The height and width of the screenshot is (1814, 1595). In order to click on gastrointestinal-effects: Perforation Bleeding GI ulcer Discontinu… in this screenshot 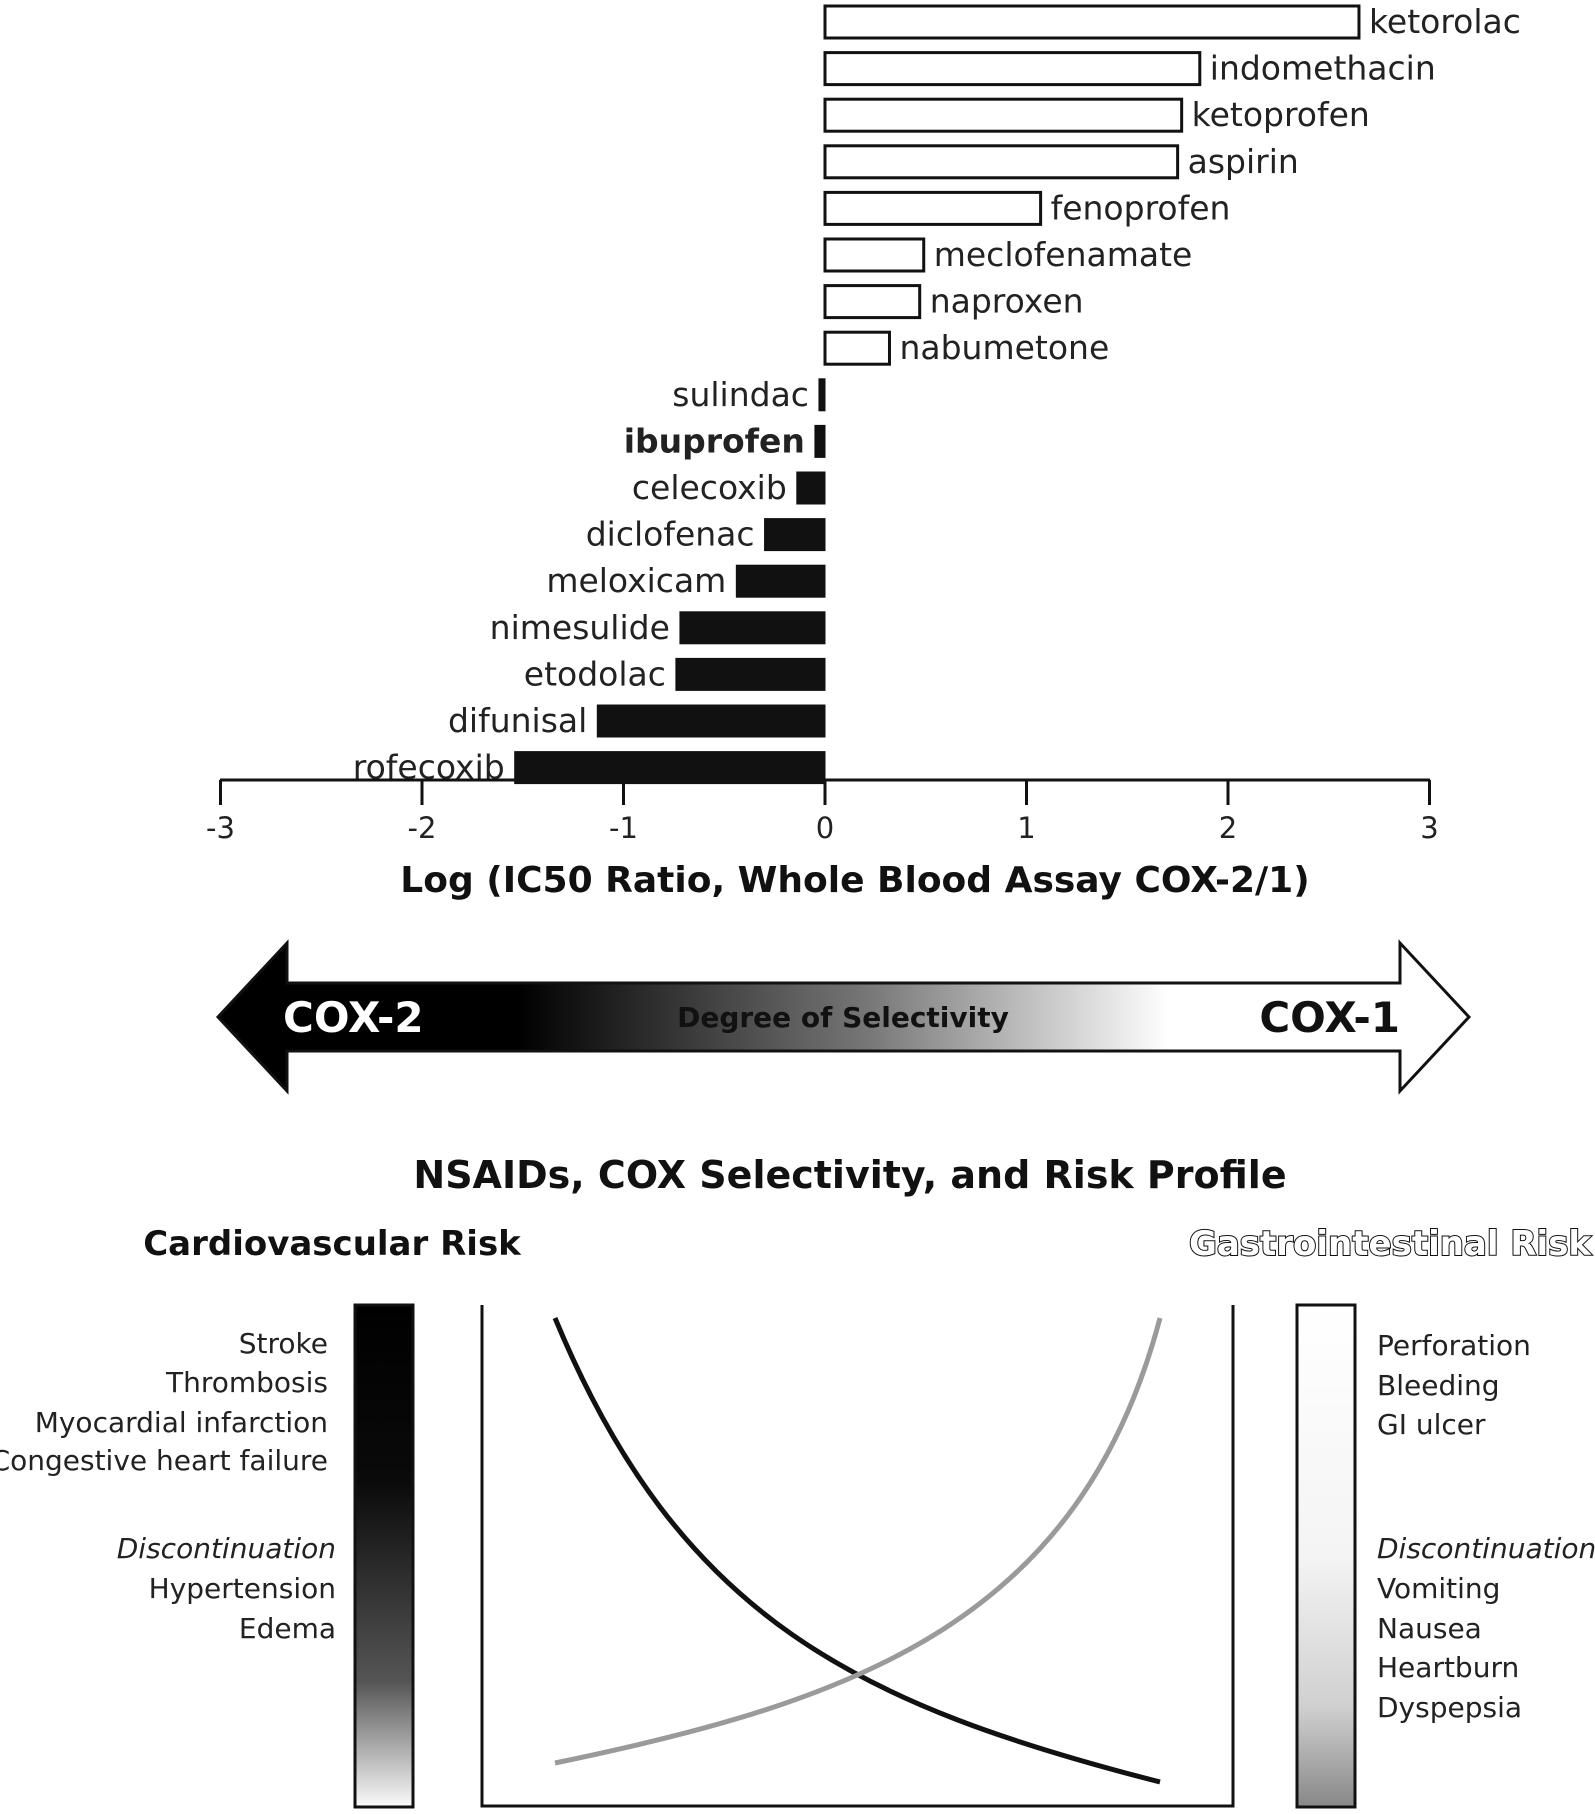, I will do `click(1486, 1526)`.